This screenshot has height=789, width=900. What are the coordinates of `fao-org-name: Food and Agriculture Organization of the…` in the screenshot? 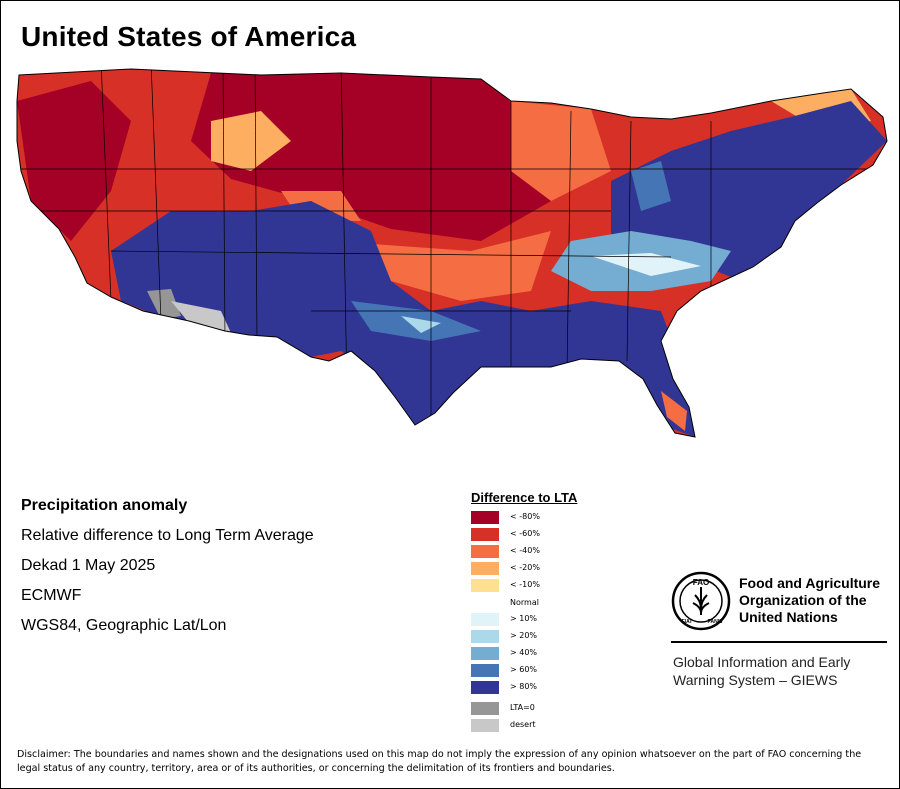 It's located at (819, 600).